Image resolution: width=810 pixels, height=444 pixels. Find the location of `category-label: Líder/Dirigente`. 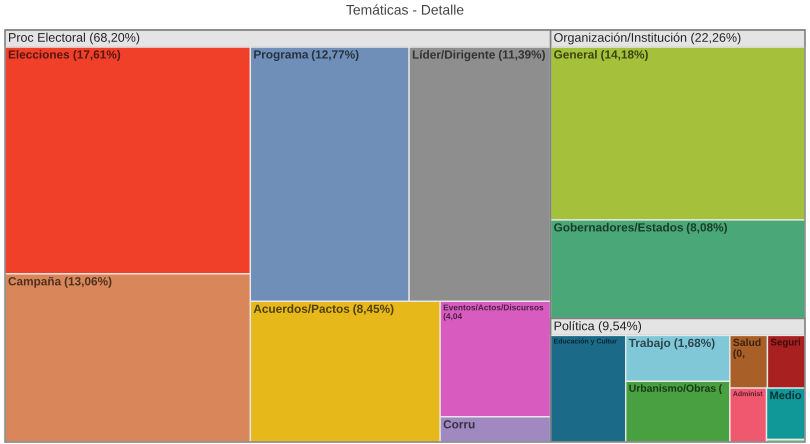

category-label: Líder/Dirigente is located at coordinates (453, 56).